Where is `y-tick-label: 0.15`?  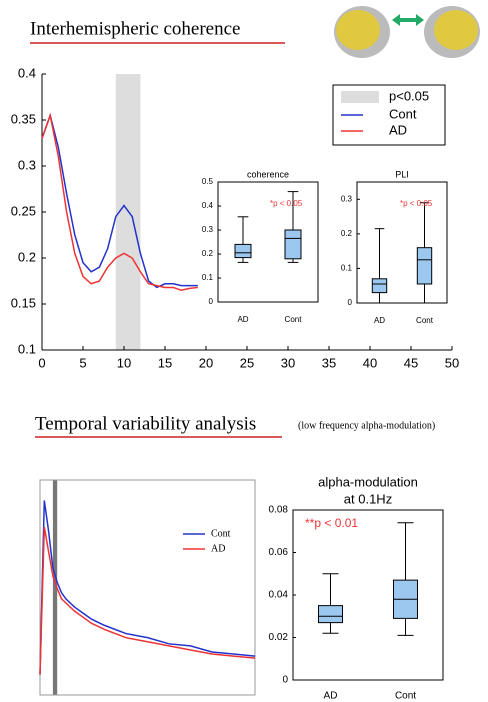
y-tick-label: 0.15 is located at coordinates (23, 302).